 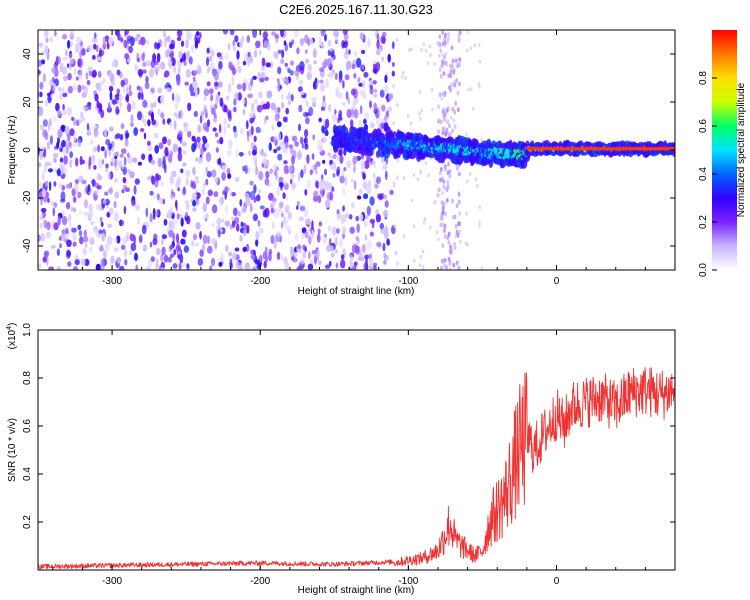 I want to click on y-tick-label: -20, so click(x=27, y=197).